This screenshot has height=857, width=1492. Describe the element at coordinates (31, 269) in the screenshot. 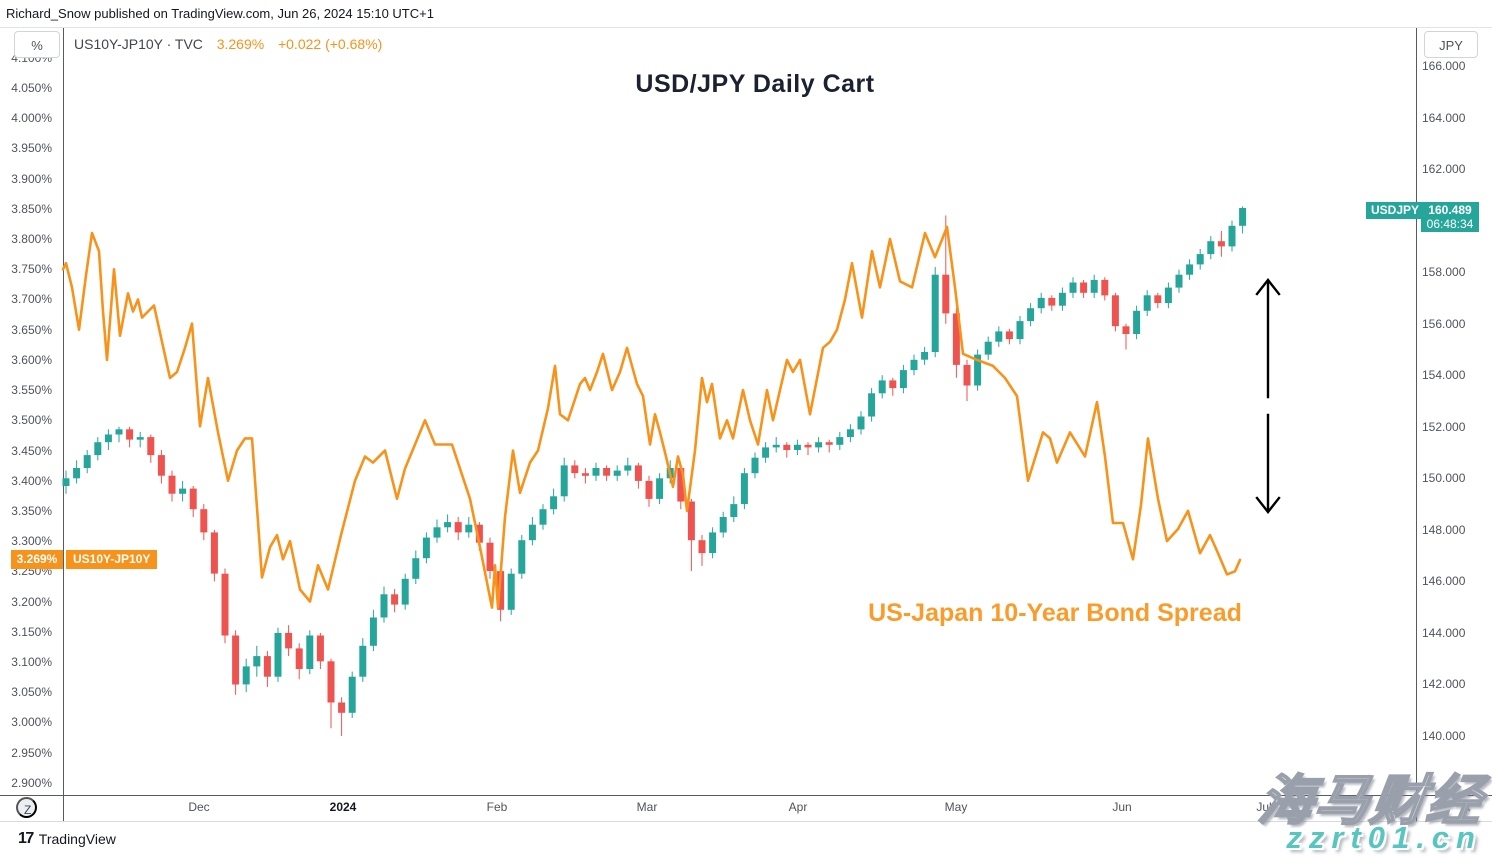

I see `left-axis-tick: 3.750%` at that location.